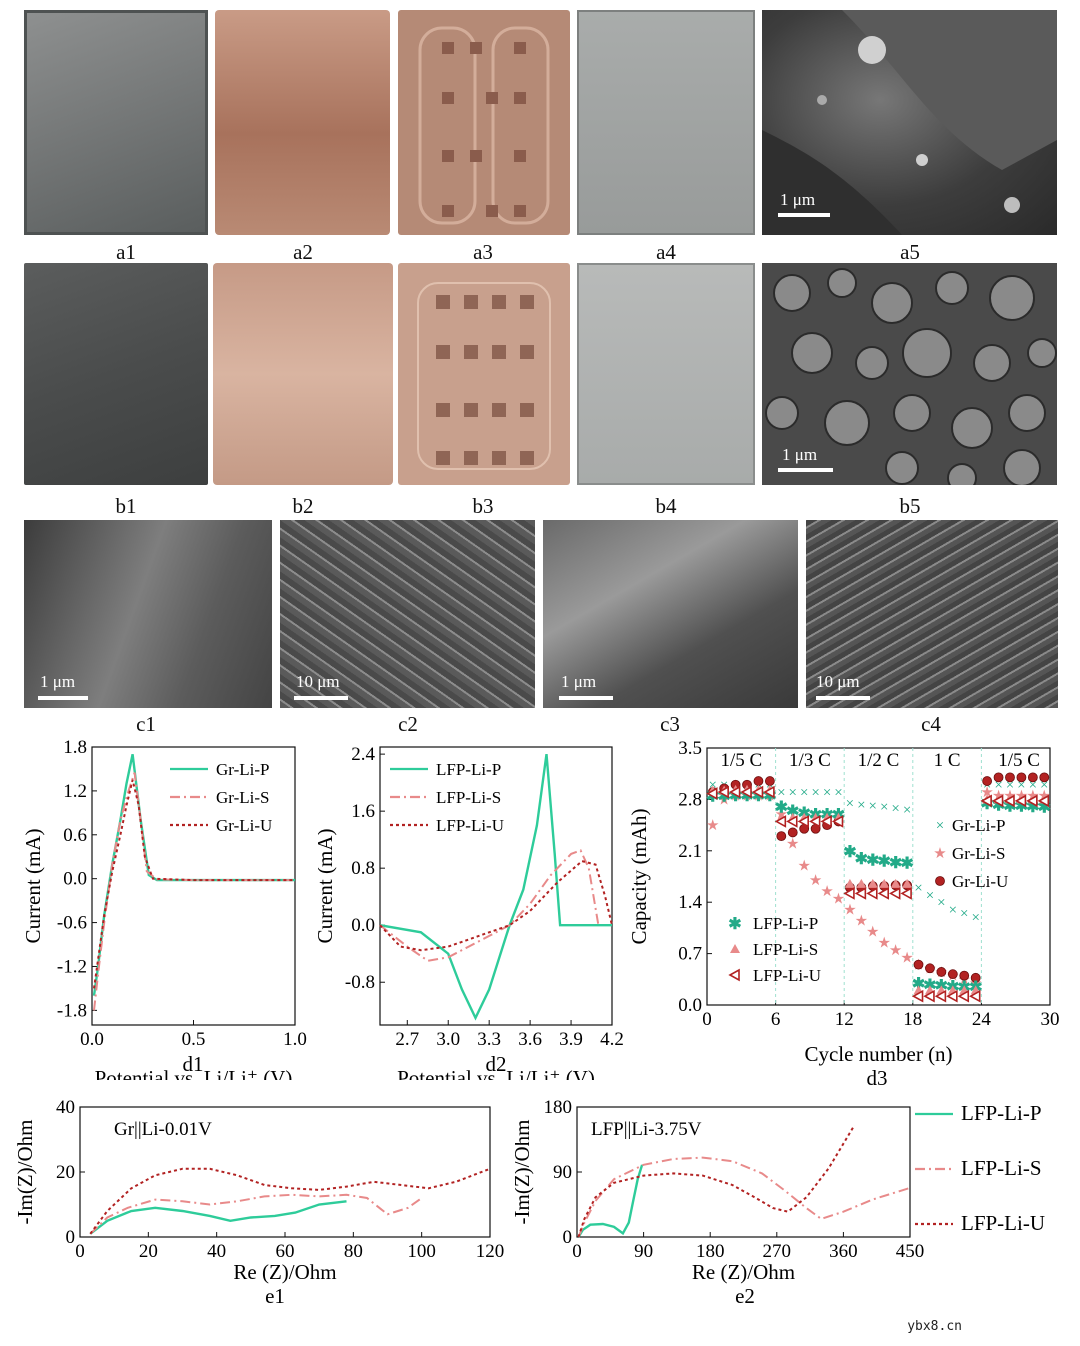  What do you see at coordinates (586, 698) in the screenshot?
I see `scale-bar-c3` at bounding box center [586, 698].